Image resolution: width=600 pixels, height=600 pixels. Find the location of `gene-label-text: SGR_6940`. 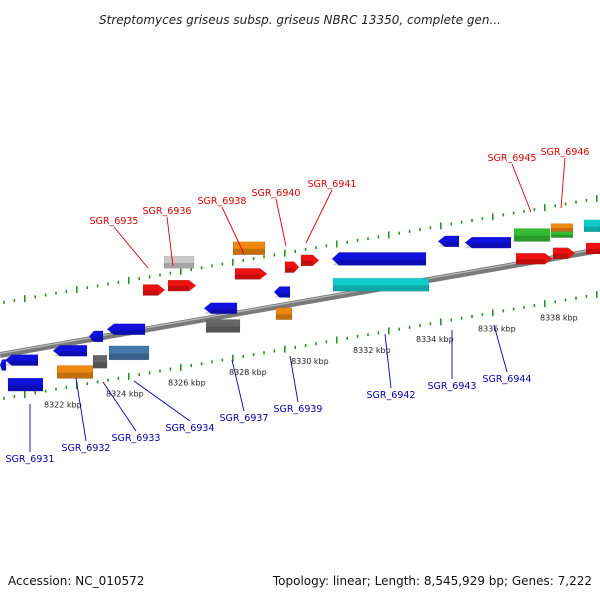

gene-label-text: SGR_6940 is located at coordinates (276, 193).